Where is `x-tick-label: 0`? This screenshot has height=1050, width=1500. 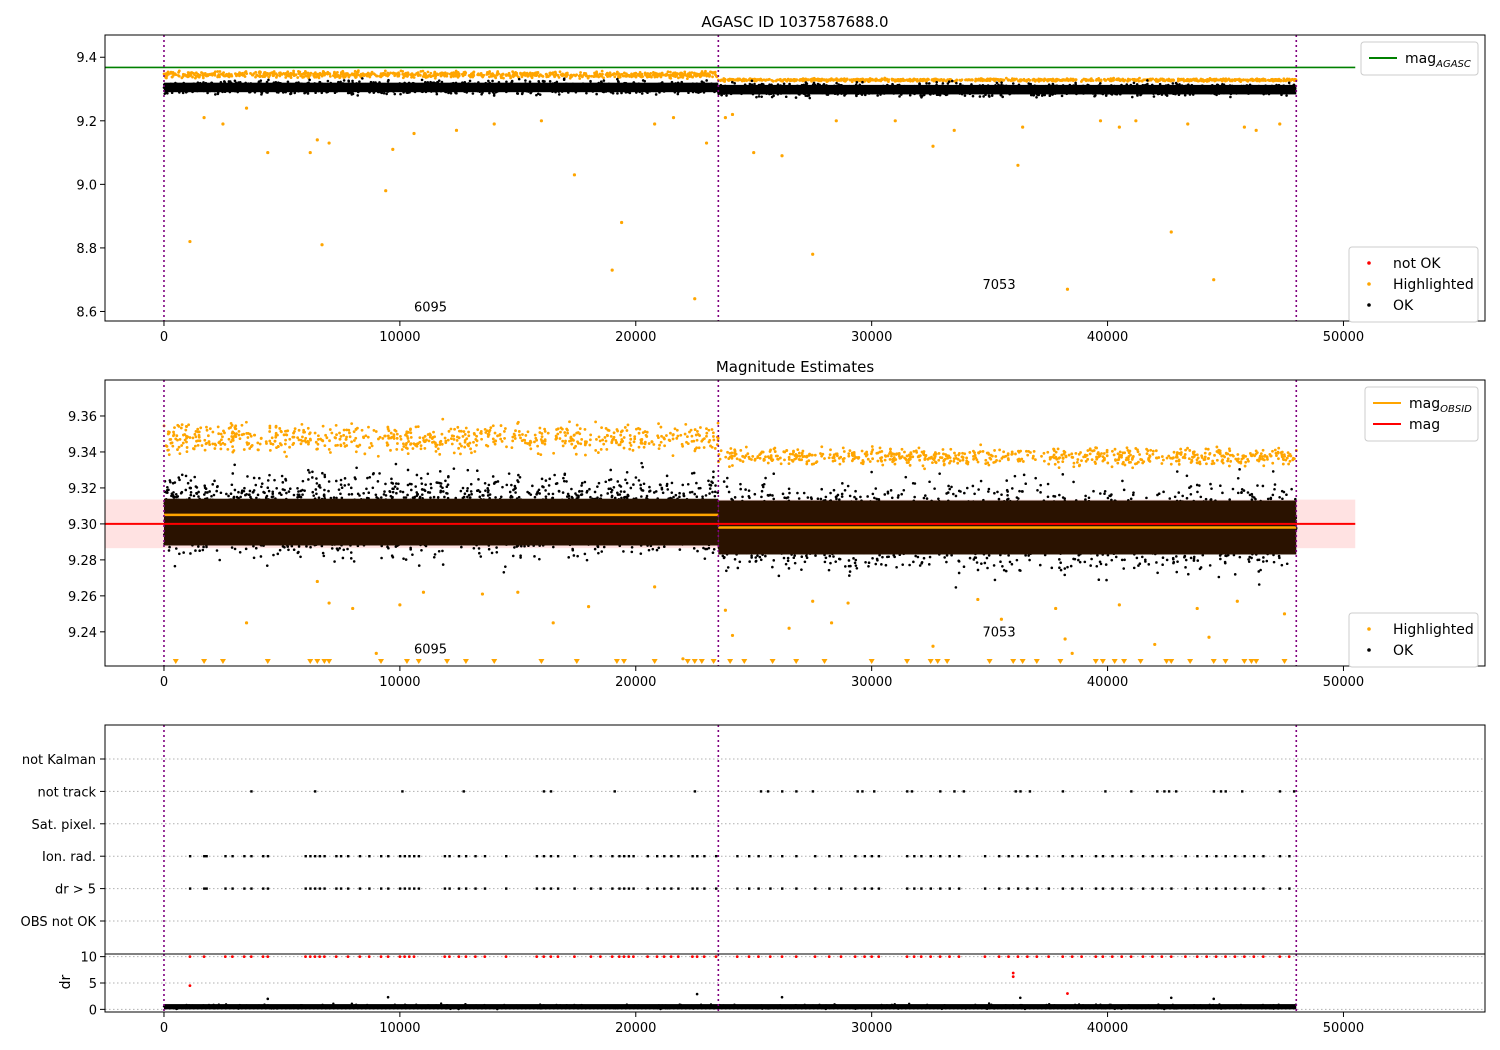
x-tick-label: 0 is located at coordinates (164, 337).